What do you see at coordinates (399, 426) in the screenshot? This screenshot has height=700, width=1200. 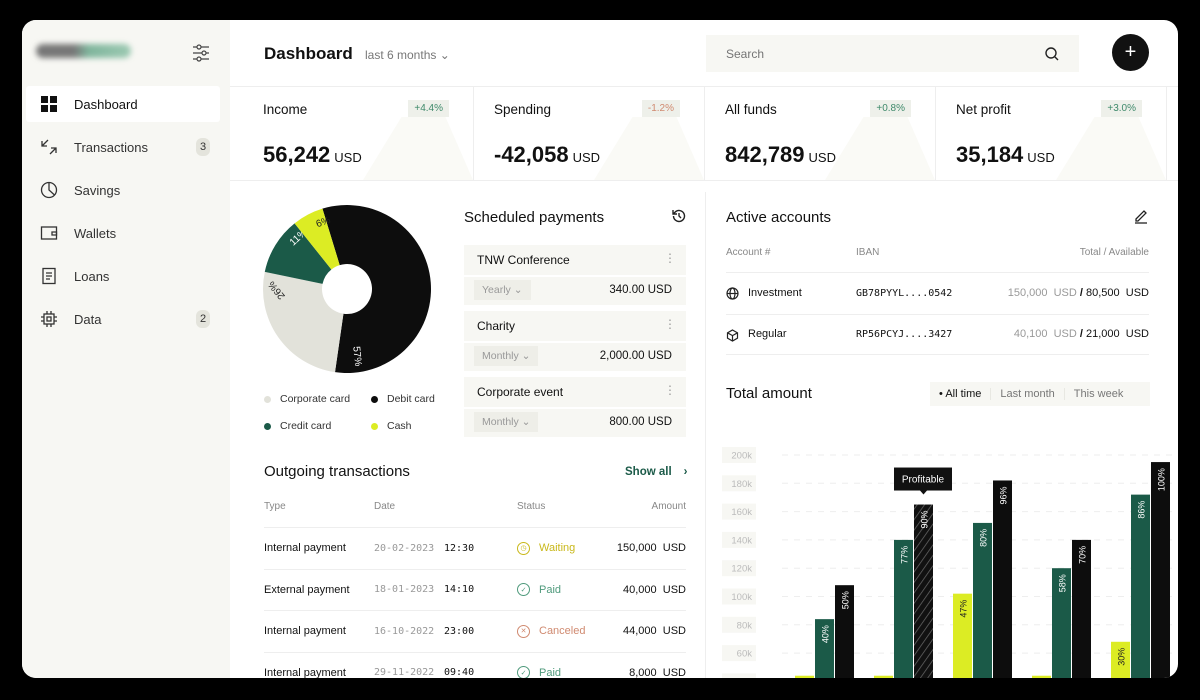 I see `legend-label: Cash` at bounding box center [399, 426].